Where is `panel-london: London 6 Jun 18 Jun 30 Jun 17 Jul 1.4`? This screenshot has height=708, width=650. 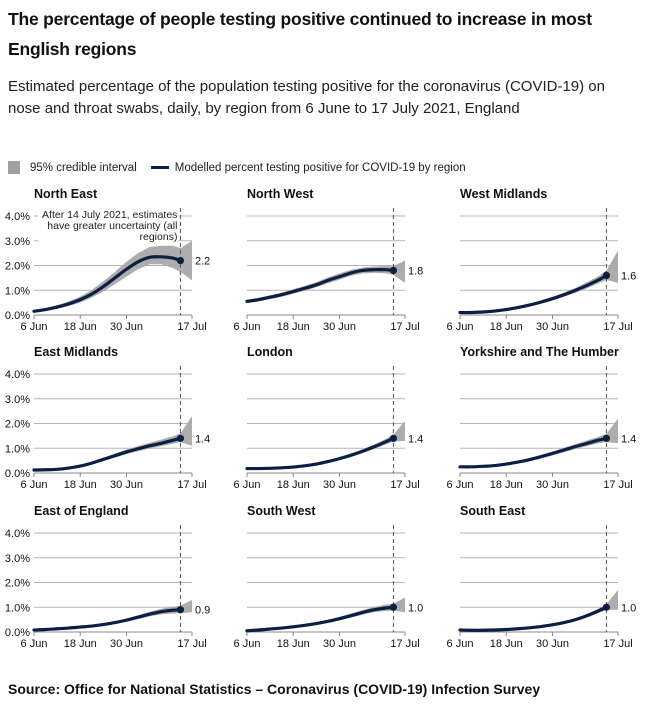 panel-london: London 6 Jun 18 Jun 30 Jun 17 Jul 1.4 is located at coordinates (329, 418).